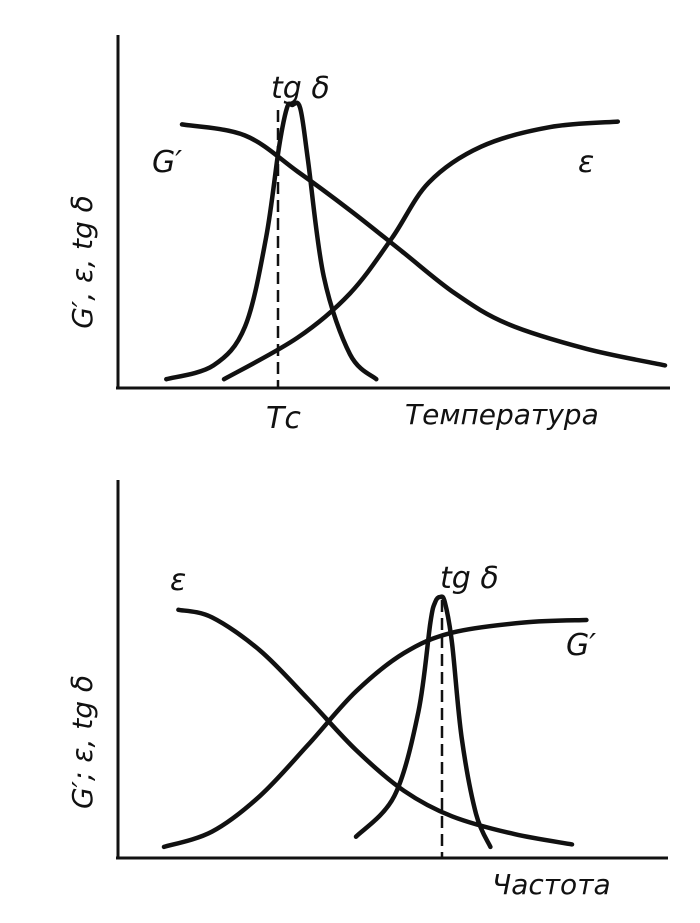  Describe the element at coordinates (551, 884) in the screenshot. I see `x-axis-label: Частота` at that location.